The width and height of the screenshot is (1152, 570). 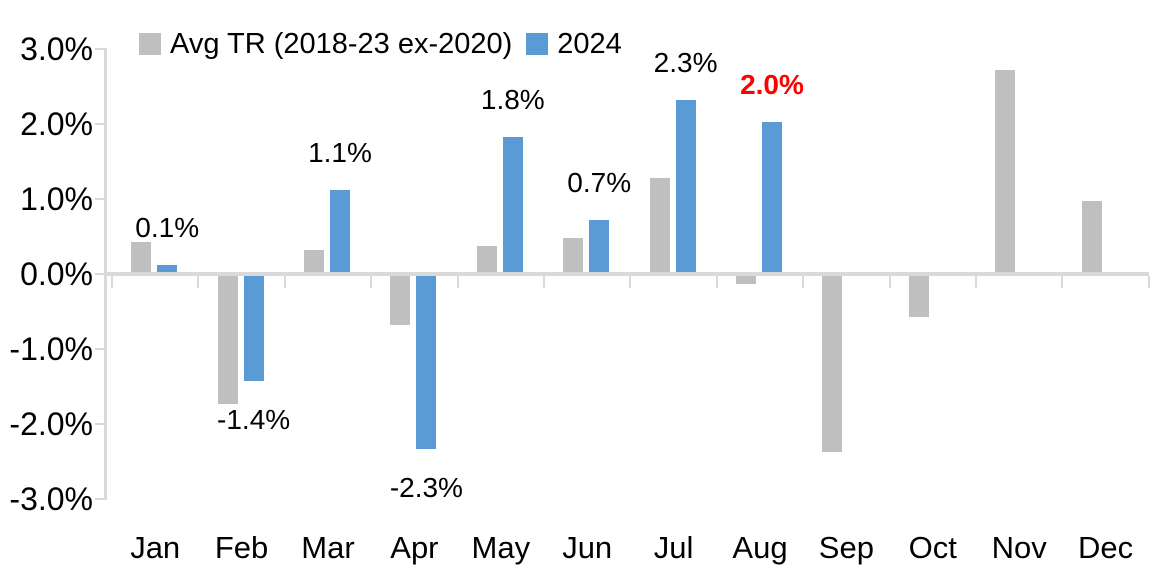 I want to click on bar-avg-nov, so click(x=1005, y=170).